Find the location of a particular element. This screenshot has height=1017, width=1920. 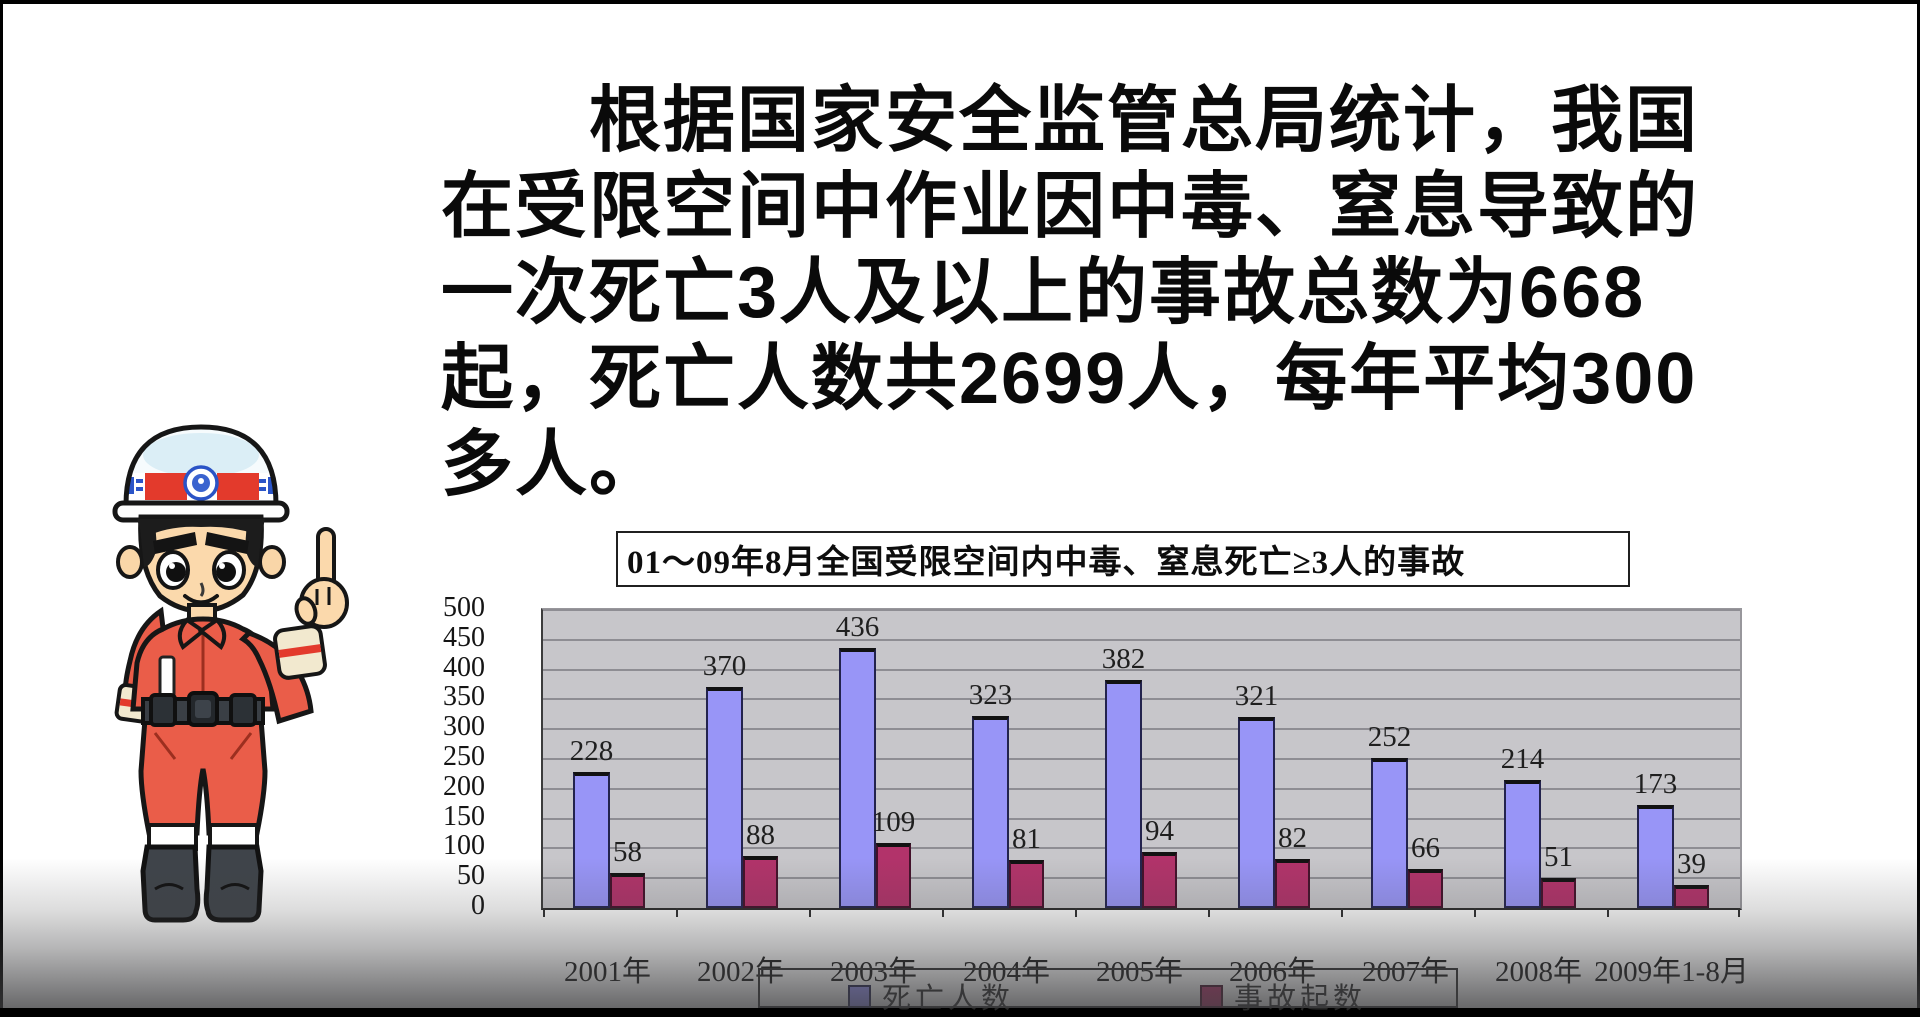

chart-title-box: 01～09年8月全国受限空间内中毒、窒息死亡≥3人的事故 is located at coordinates (1123, 559).